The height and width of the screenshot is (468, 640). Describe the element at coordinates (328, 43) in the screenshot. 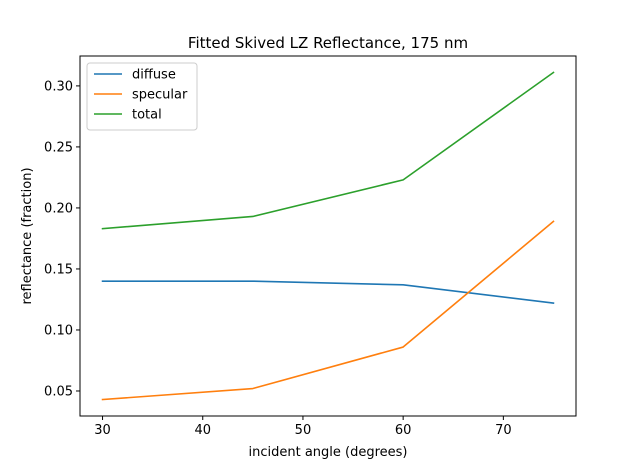

I see `chart-title: Fitted Skived LZ Reflectance, 175 nm` at that location.